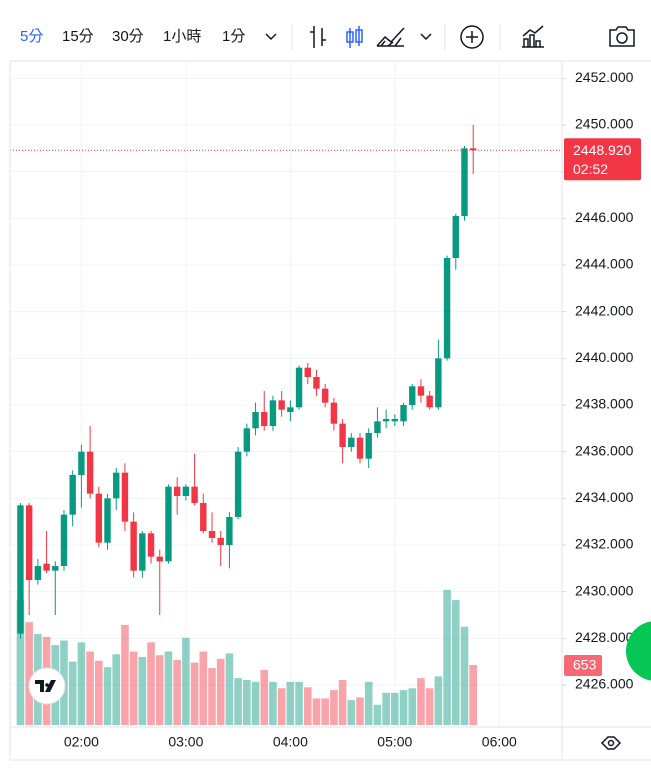 The image size is (651, 773). I want to click on volume-label: 653, so click(585, 665).